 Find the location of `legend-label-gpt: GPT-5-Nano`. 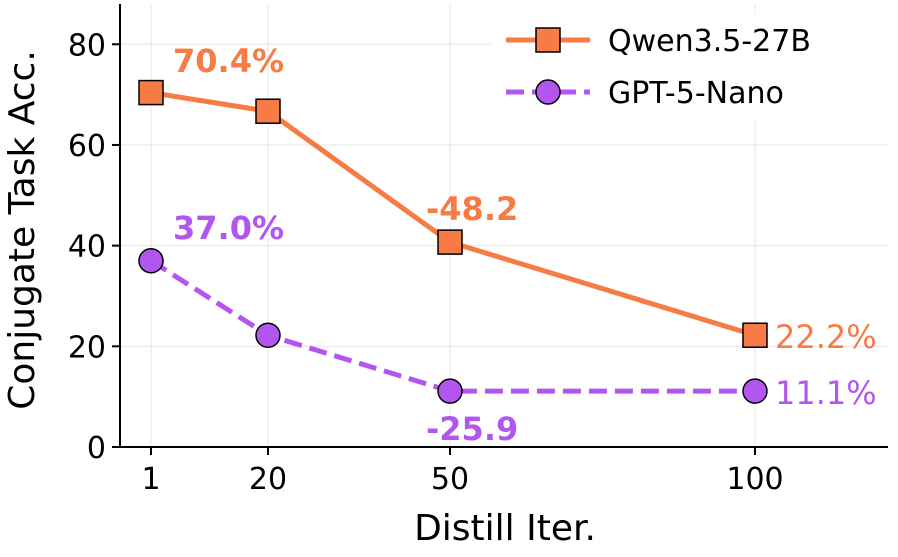

legend-label-gpt: GPT-5-Nano is located at coordinates (696, 93).